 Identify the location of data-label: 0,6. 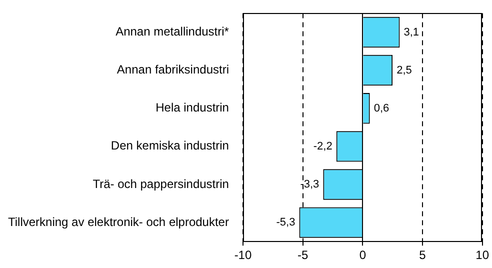
(382, 108).